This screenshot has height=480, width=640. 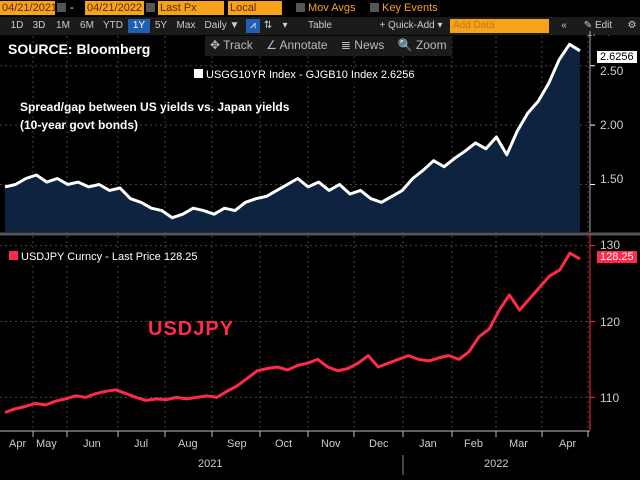 I want to click on month-label: Jul, so click(x=141, y=444).